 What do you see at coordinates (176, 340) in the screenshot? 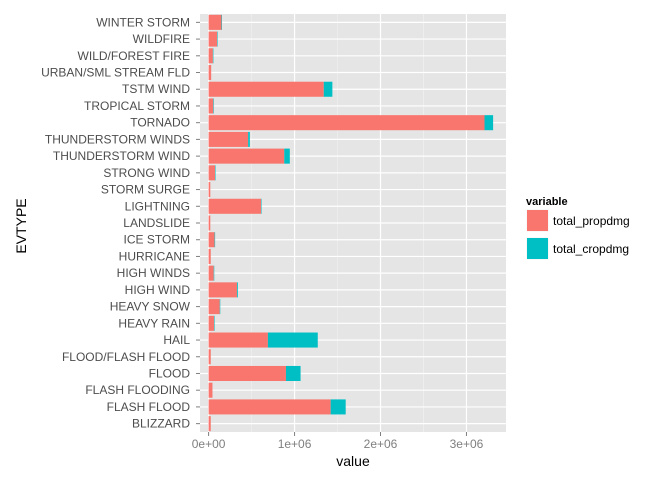
I see `y-tick-label: HAIL` at bounding box center [176, 340].